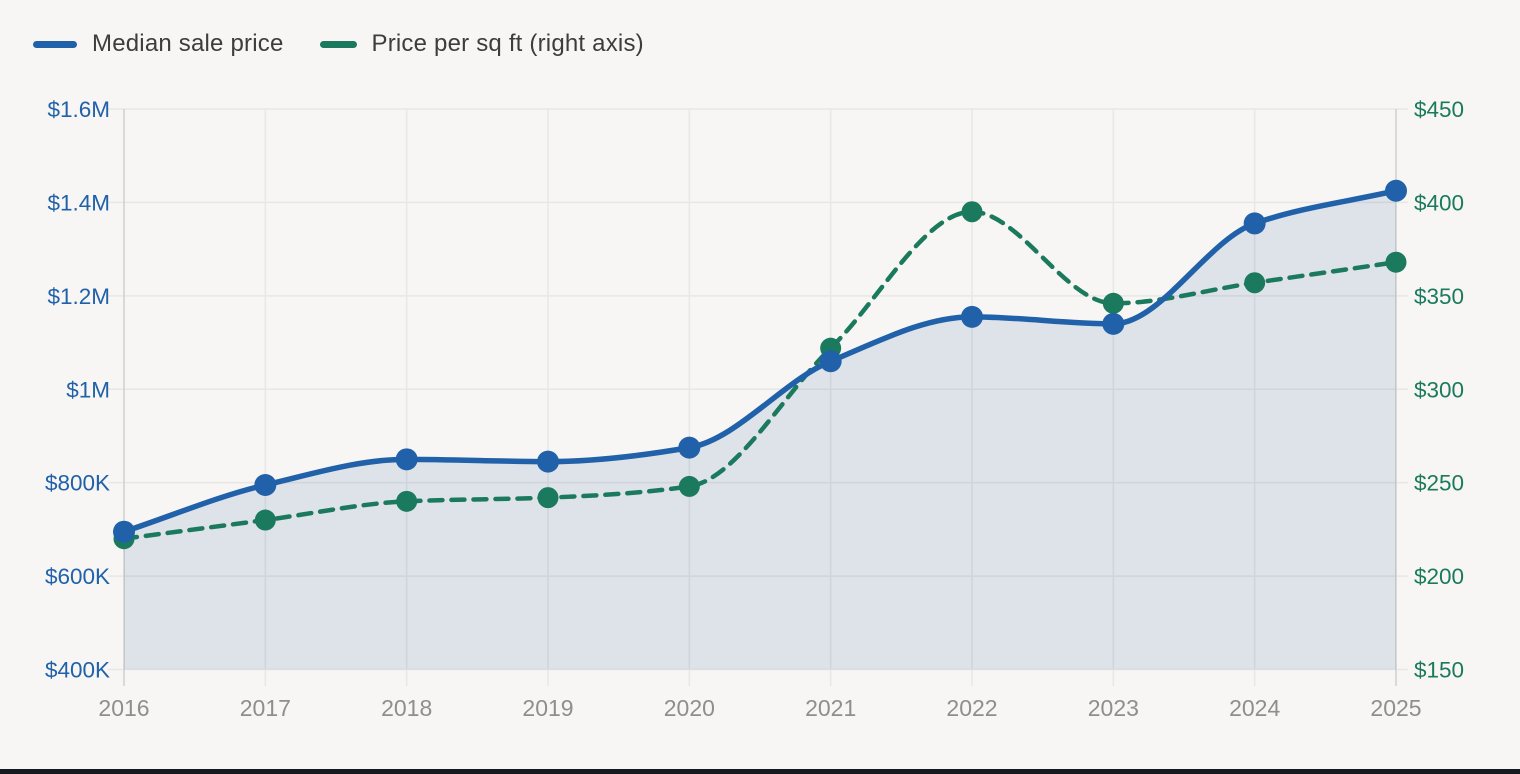 The image size is (1520, 774). I want to click on right-axis-tick-label: $350, so click(1439, 296).